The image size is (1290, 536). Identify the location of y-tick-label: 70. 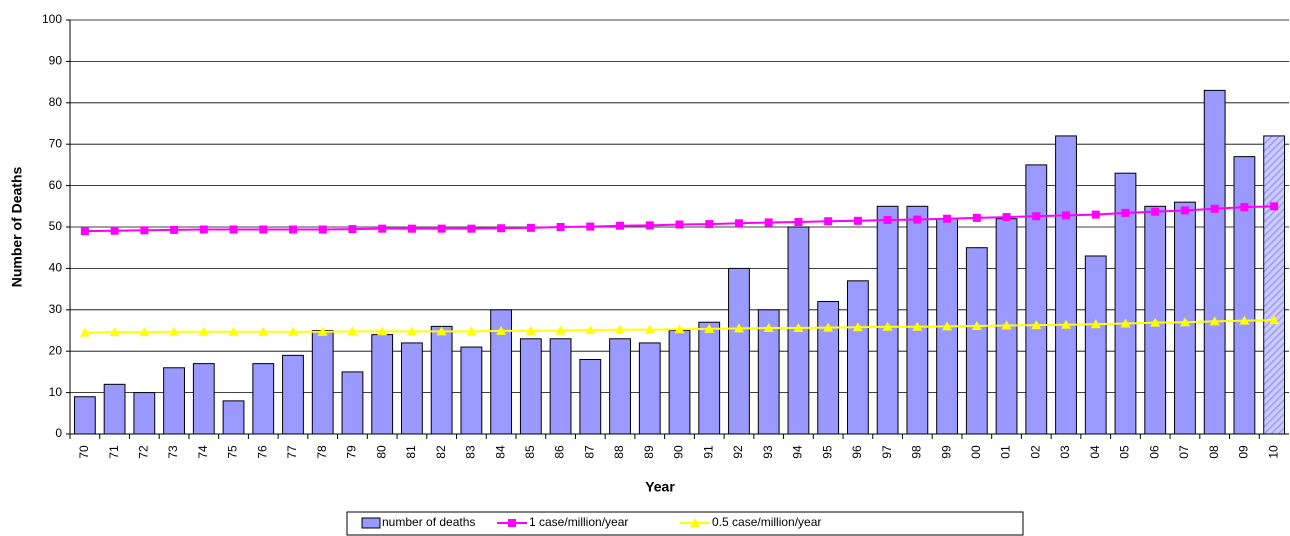
(56, 143).